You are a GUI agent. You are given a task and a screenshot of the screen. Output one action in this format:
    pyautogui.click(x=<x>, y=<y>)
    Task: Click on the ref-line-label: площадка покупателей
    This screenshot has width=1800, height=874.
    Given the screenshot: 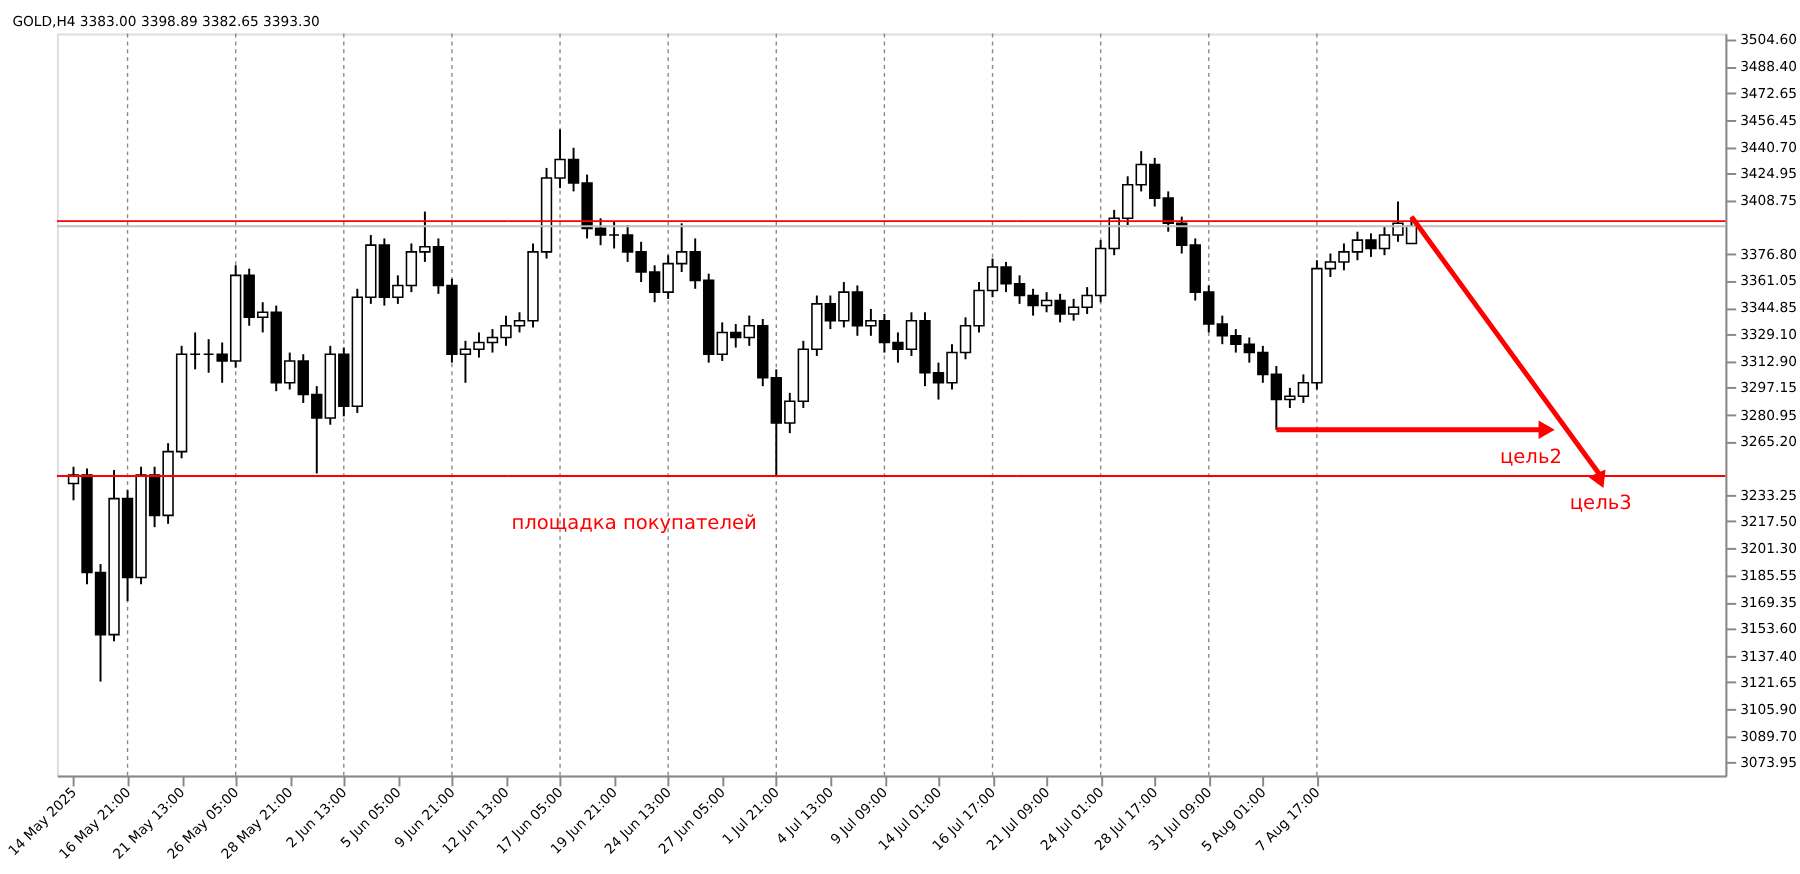 What is the action you would take?
    pyautogui.click(x=634, y=523)
    